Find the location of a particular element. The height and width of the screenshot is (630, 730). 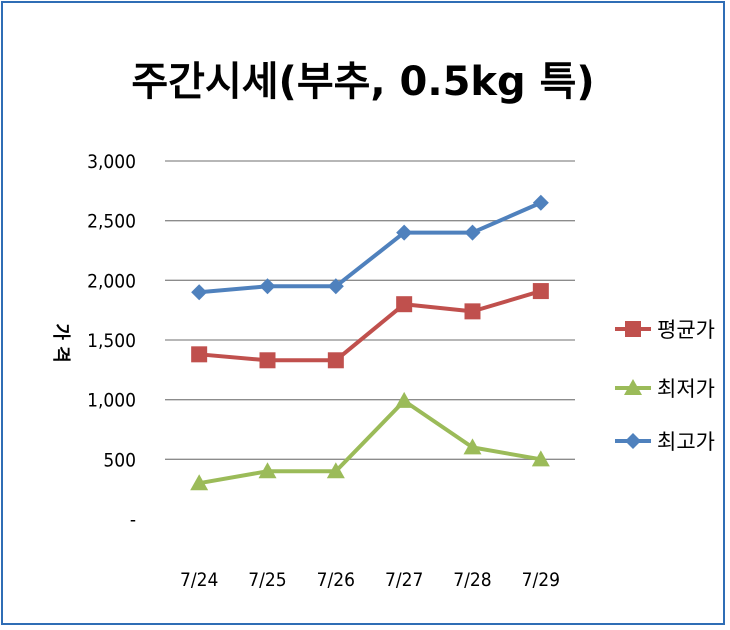

series-square is located at coordinates (370, 326).